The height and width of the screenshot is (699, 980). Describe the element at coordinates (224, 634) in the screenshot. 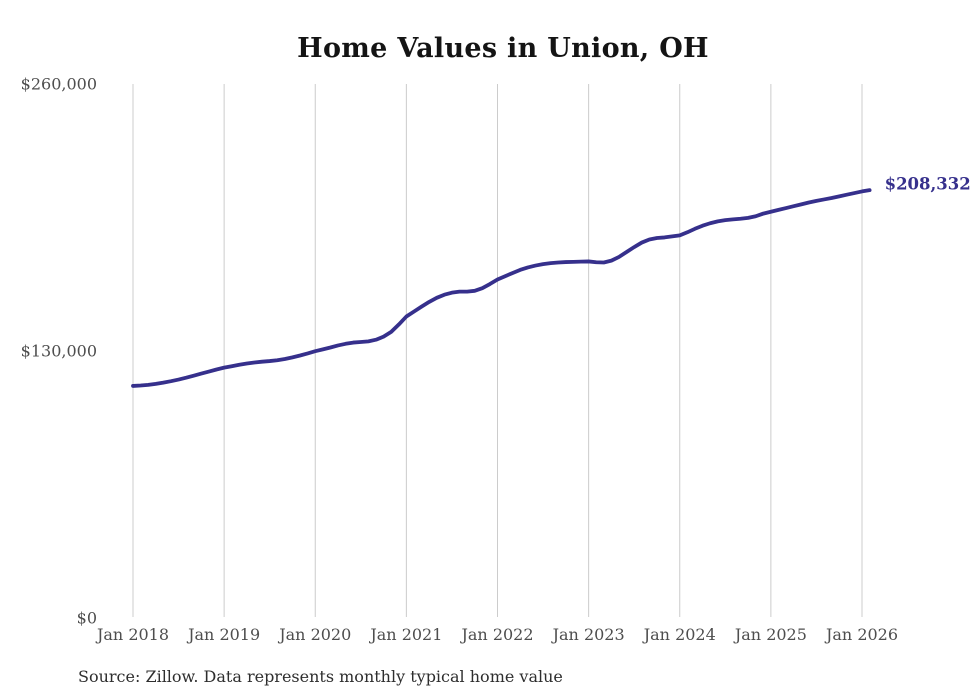

I see `x-tick-label: Jan 2019` at that location.